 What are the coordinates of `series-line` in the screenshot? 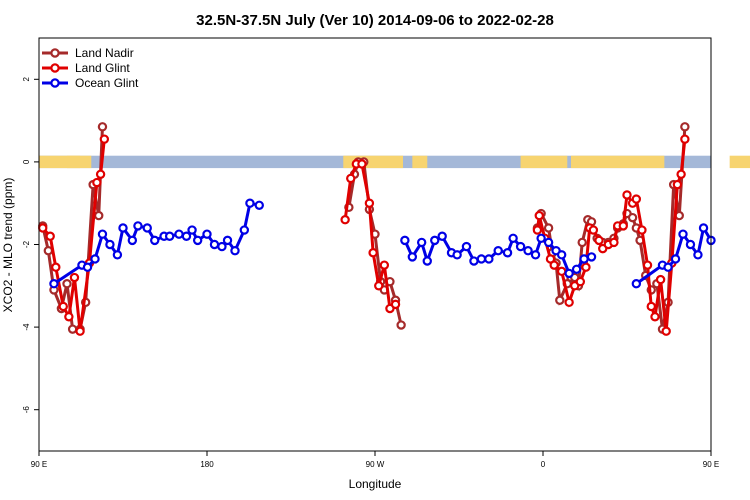 It's located at (370, 237).